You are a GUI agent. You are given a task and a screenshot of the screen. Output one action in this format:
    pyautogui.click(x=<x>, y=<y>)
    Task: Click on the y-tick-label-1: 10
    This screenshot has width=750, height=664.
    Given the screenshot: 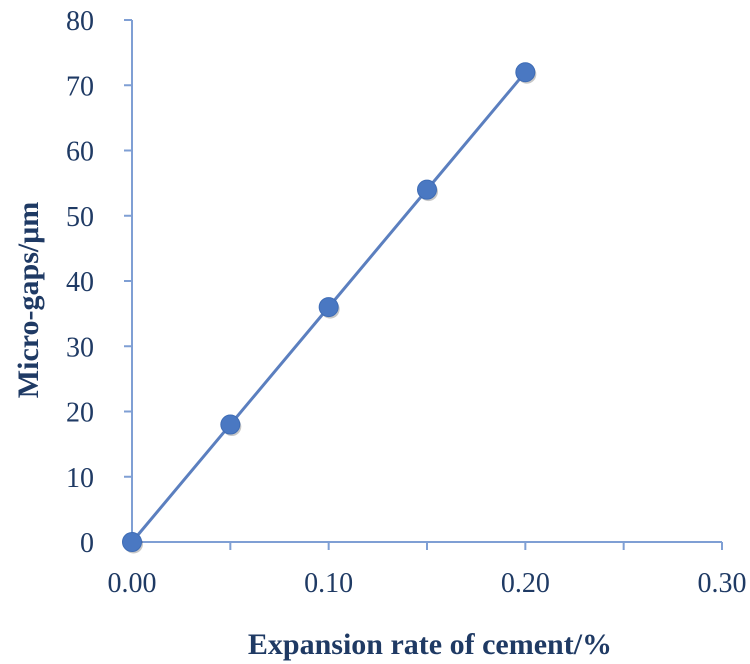 What is the action you would take?
    pyautogui.click(x=80, y=478)
    